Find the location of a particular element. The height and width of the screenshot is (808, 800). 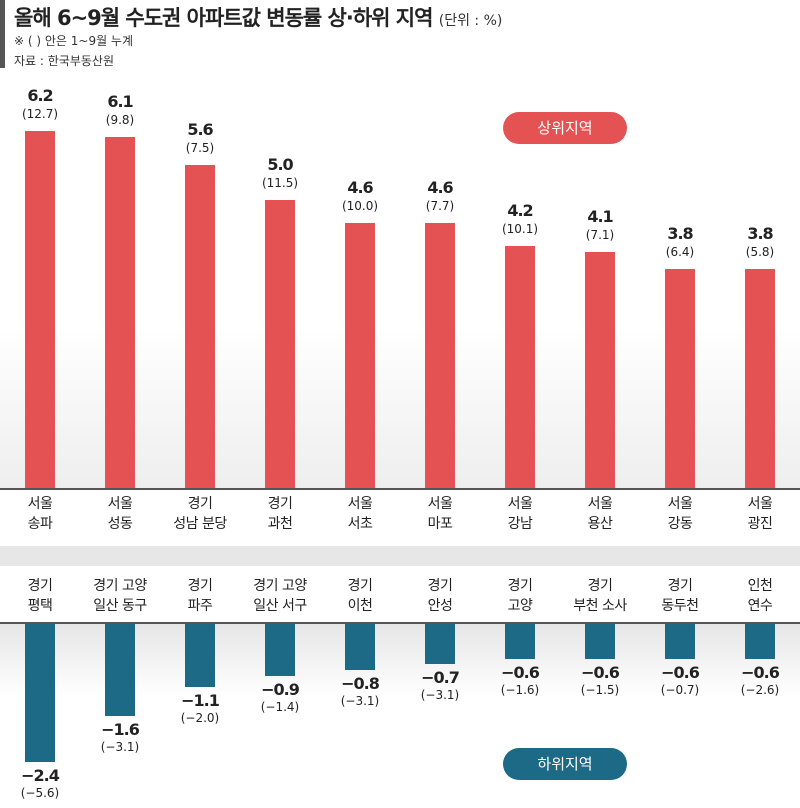

category-label: 성남 분당 is located at coordinates (200, 524).